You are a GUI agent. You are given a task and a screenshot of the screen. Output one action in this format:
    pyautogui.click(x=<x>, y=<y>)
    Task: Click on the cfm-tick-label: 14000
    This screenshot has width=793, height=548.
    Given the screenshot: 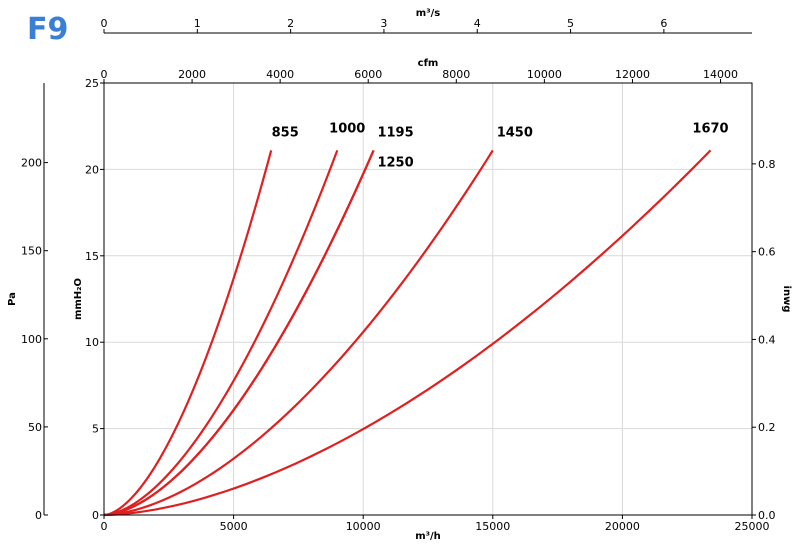 What is the action you would take?
    pyautogui.click(x=720, y=74)
    